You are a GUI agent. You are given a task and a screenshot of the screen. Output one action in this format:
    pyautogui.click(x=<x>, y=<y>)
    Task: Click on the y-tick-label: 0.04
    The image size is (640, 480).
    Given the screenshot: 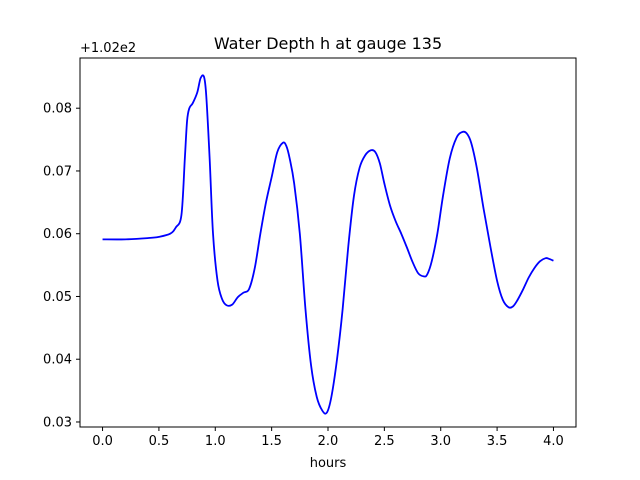 What is the action you would take?
    pyautogui.click(x=57, y=360)
    